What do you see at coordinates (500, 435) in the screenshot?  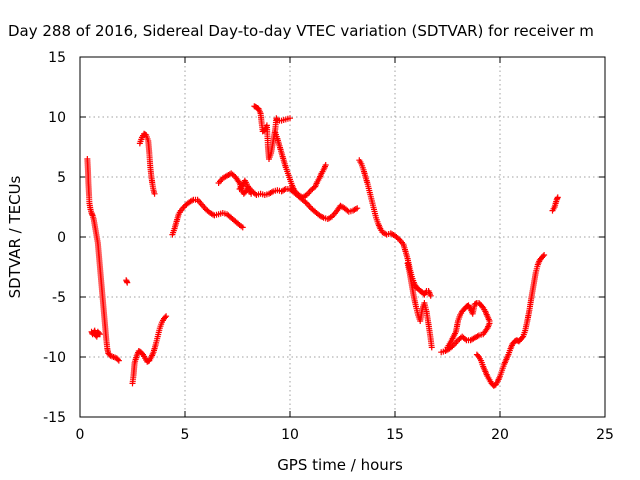 I see `x-tick-label: 20` at bounding box center [500, 435].